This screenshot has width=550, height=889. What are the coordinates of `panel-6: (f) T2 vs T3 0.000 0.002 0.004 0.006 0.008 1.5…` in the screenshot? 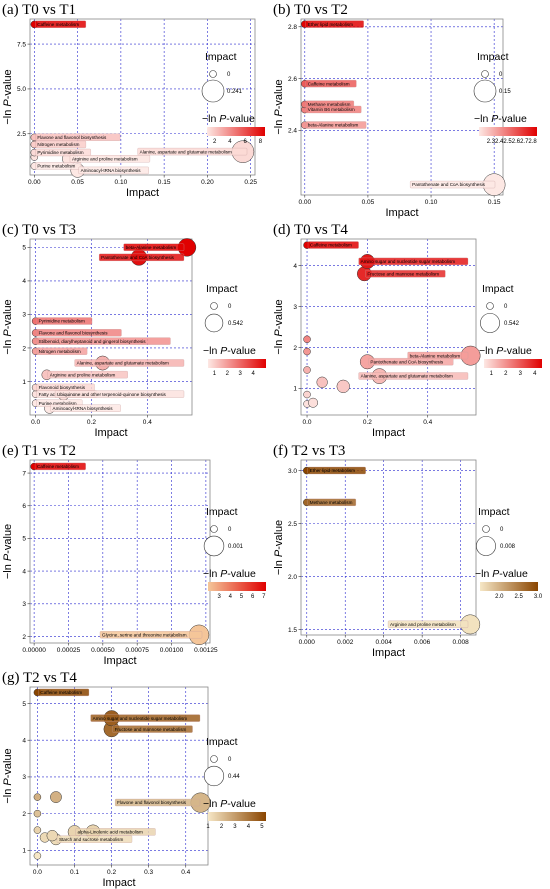 It's located at (408, 551).